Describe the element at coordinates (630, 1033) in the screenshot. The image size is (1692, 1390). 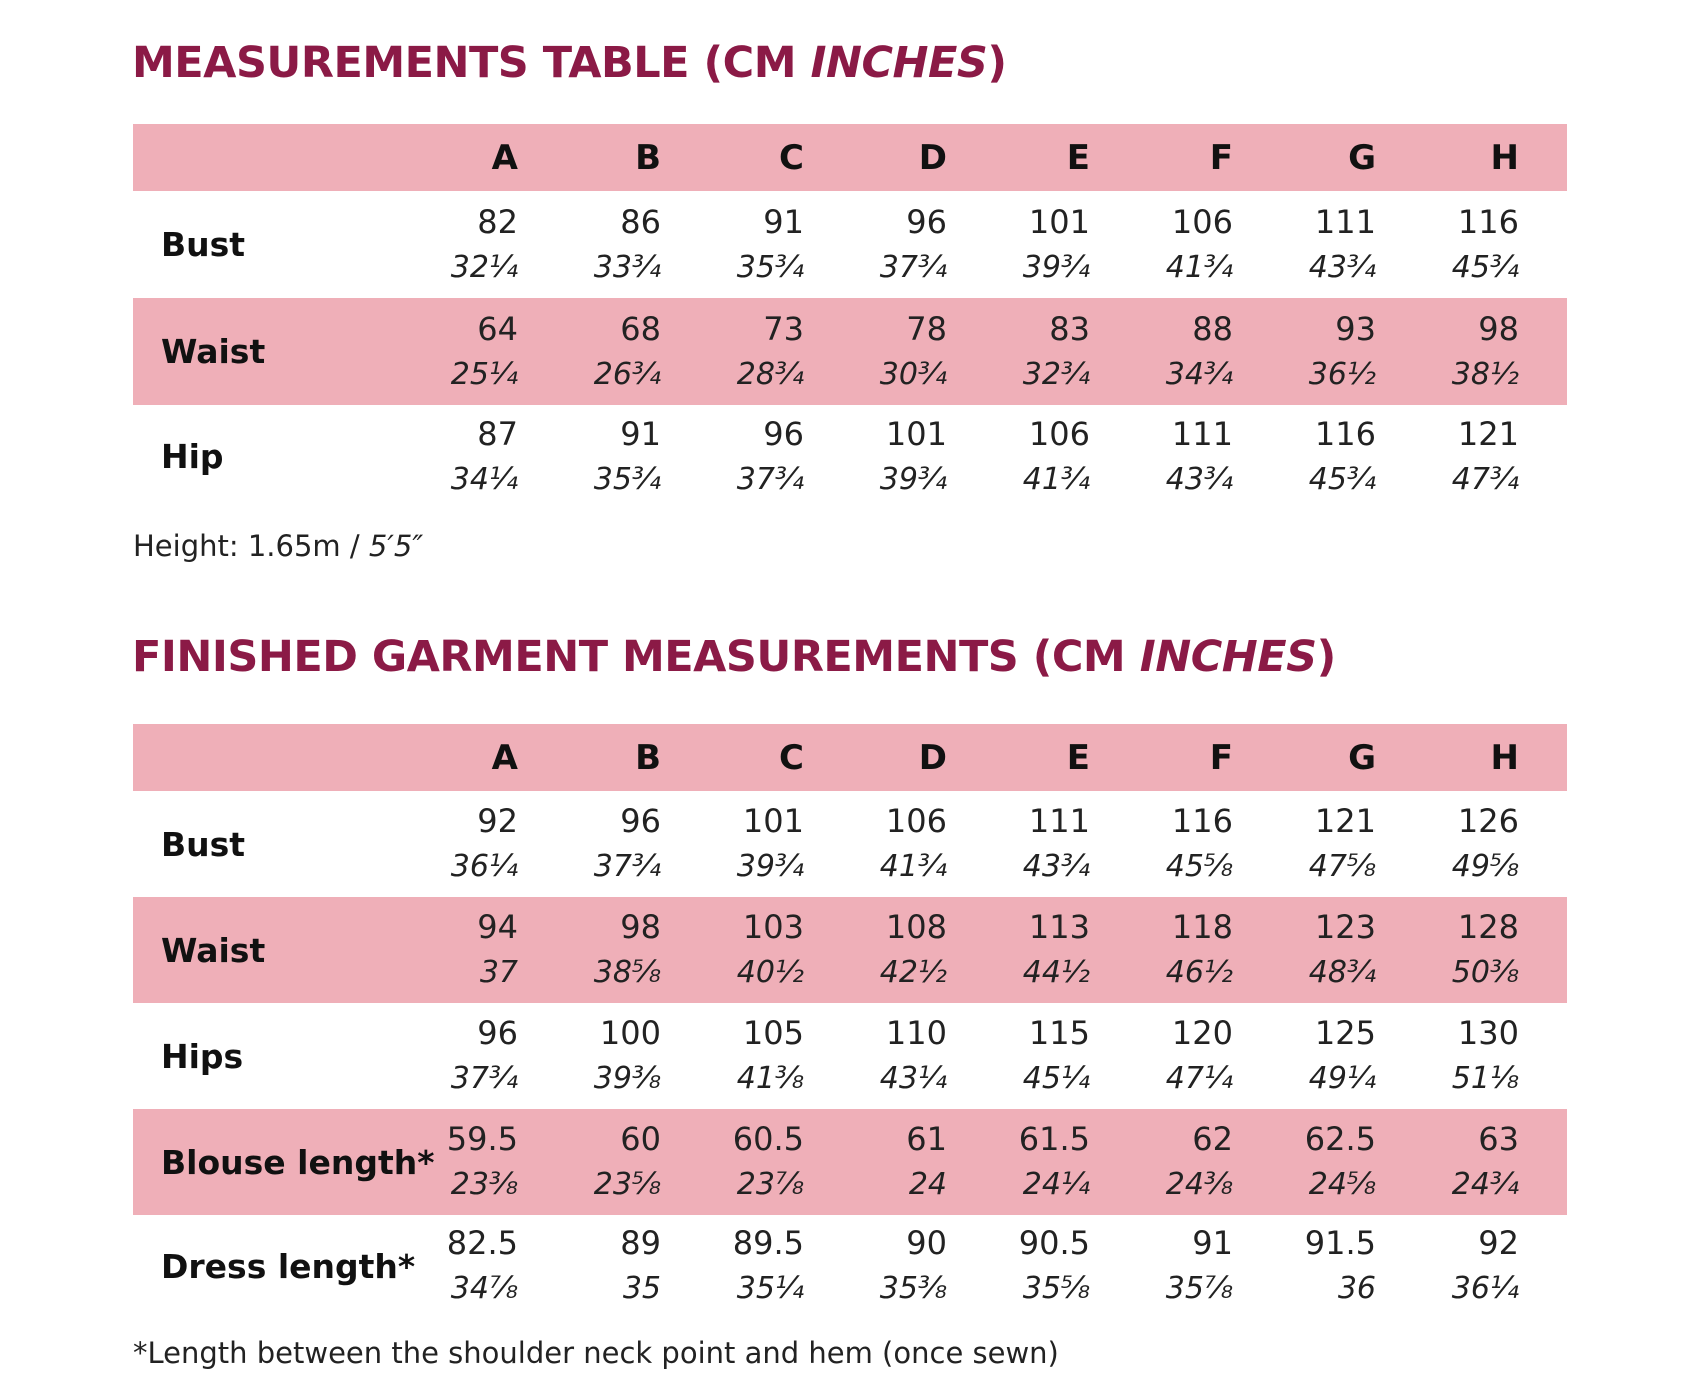
I see `cm-value: 100` at that location.